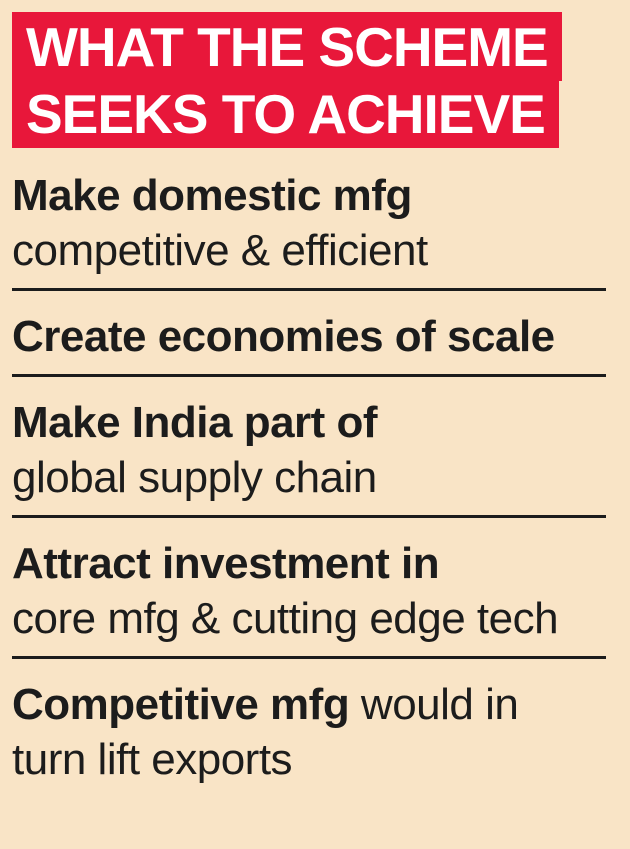  I want to click on headline-line-2: SEEKS TO ACHIEVE, so click(285, 114).